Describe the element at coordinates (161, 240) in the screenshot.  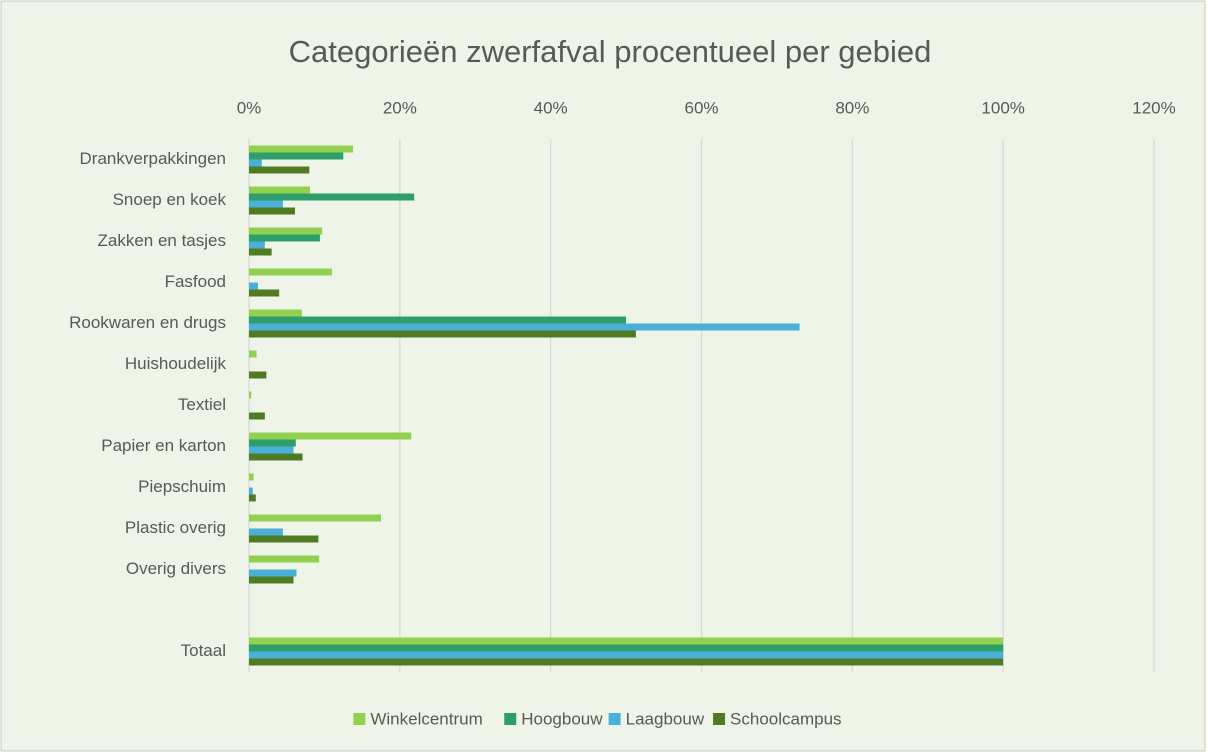
I see `y-tick-label: Zakken en tasjes` at that location.